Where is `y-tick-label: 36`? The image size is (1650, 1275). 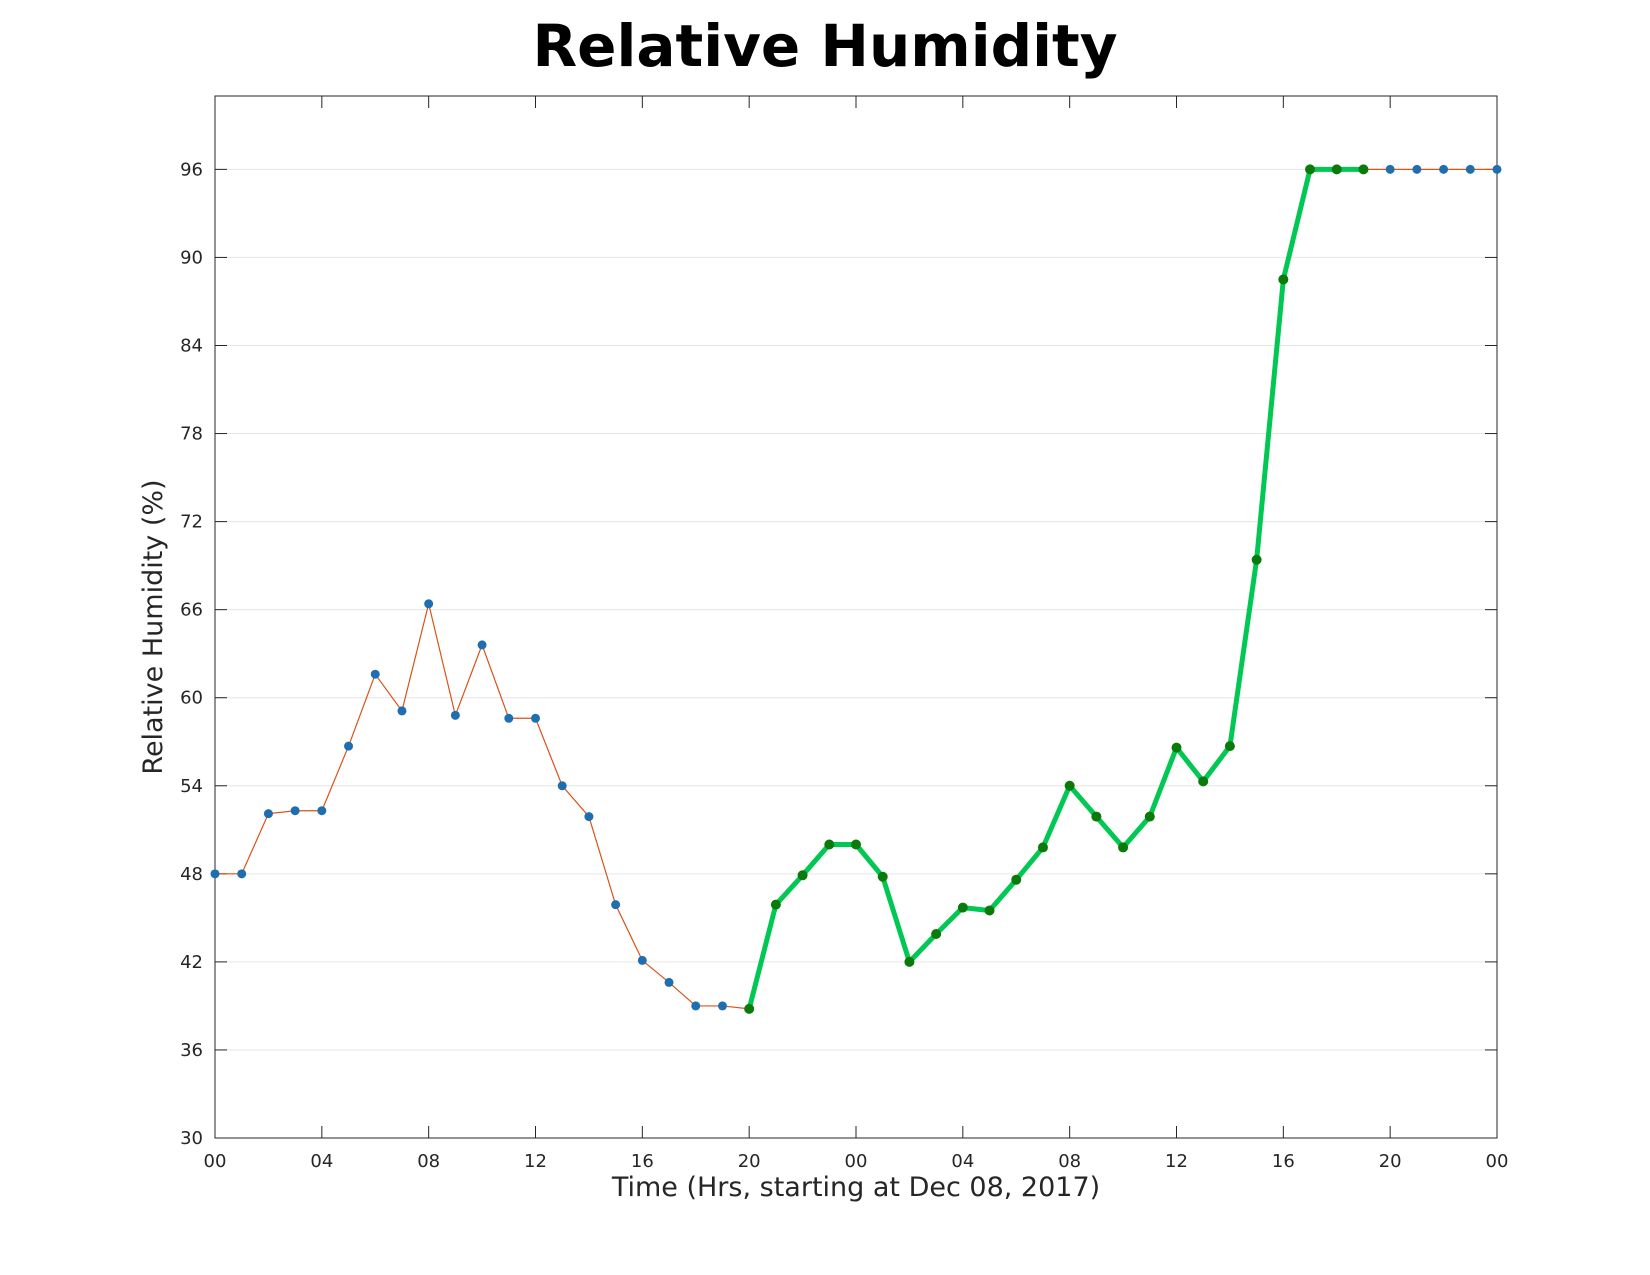 y-tick-label: 36 is located at coordinates (191, 1050).